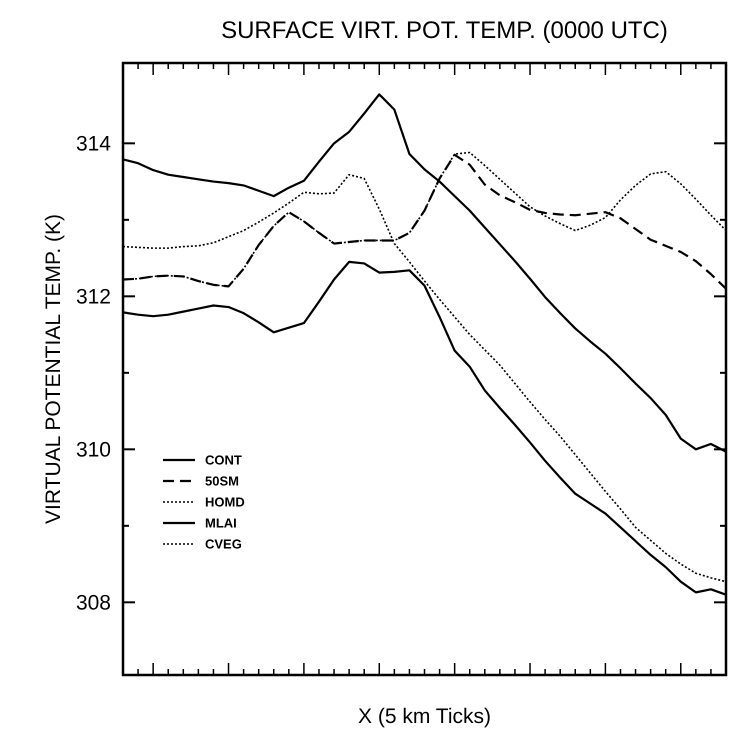 The height and width of the screenshot is (738, 755). What do you see at coordinates (444, 30) in the screenshot?
I see `chart-title: SURFACE VIRT. POT. TEMP. (0000 UTC)` at bounding box center [444, 30].